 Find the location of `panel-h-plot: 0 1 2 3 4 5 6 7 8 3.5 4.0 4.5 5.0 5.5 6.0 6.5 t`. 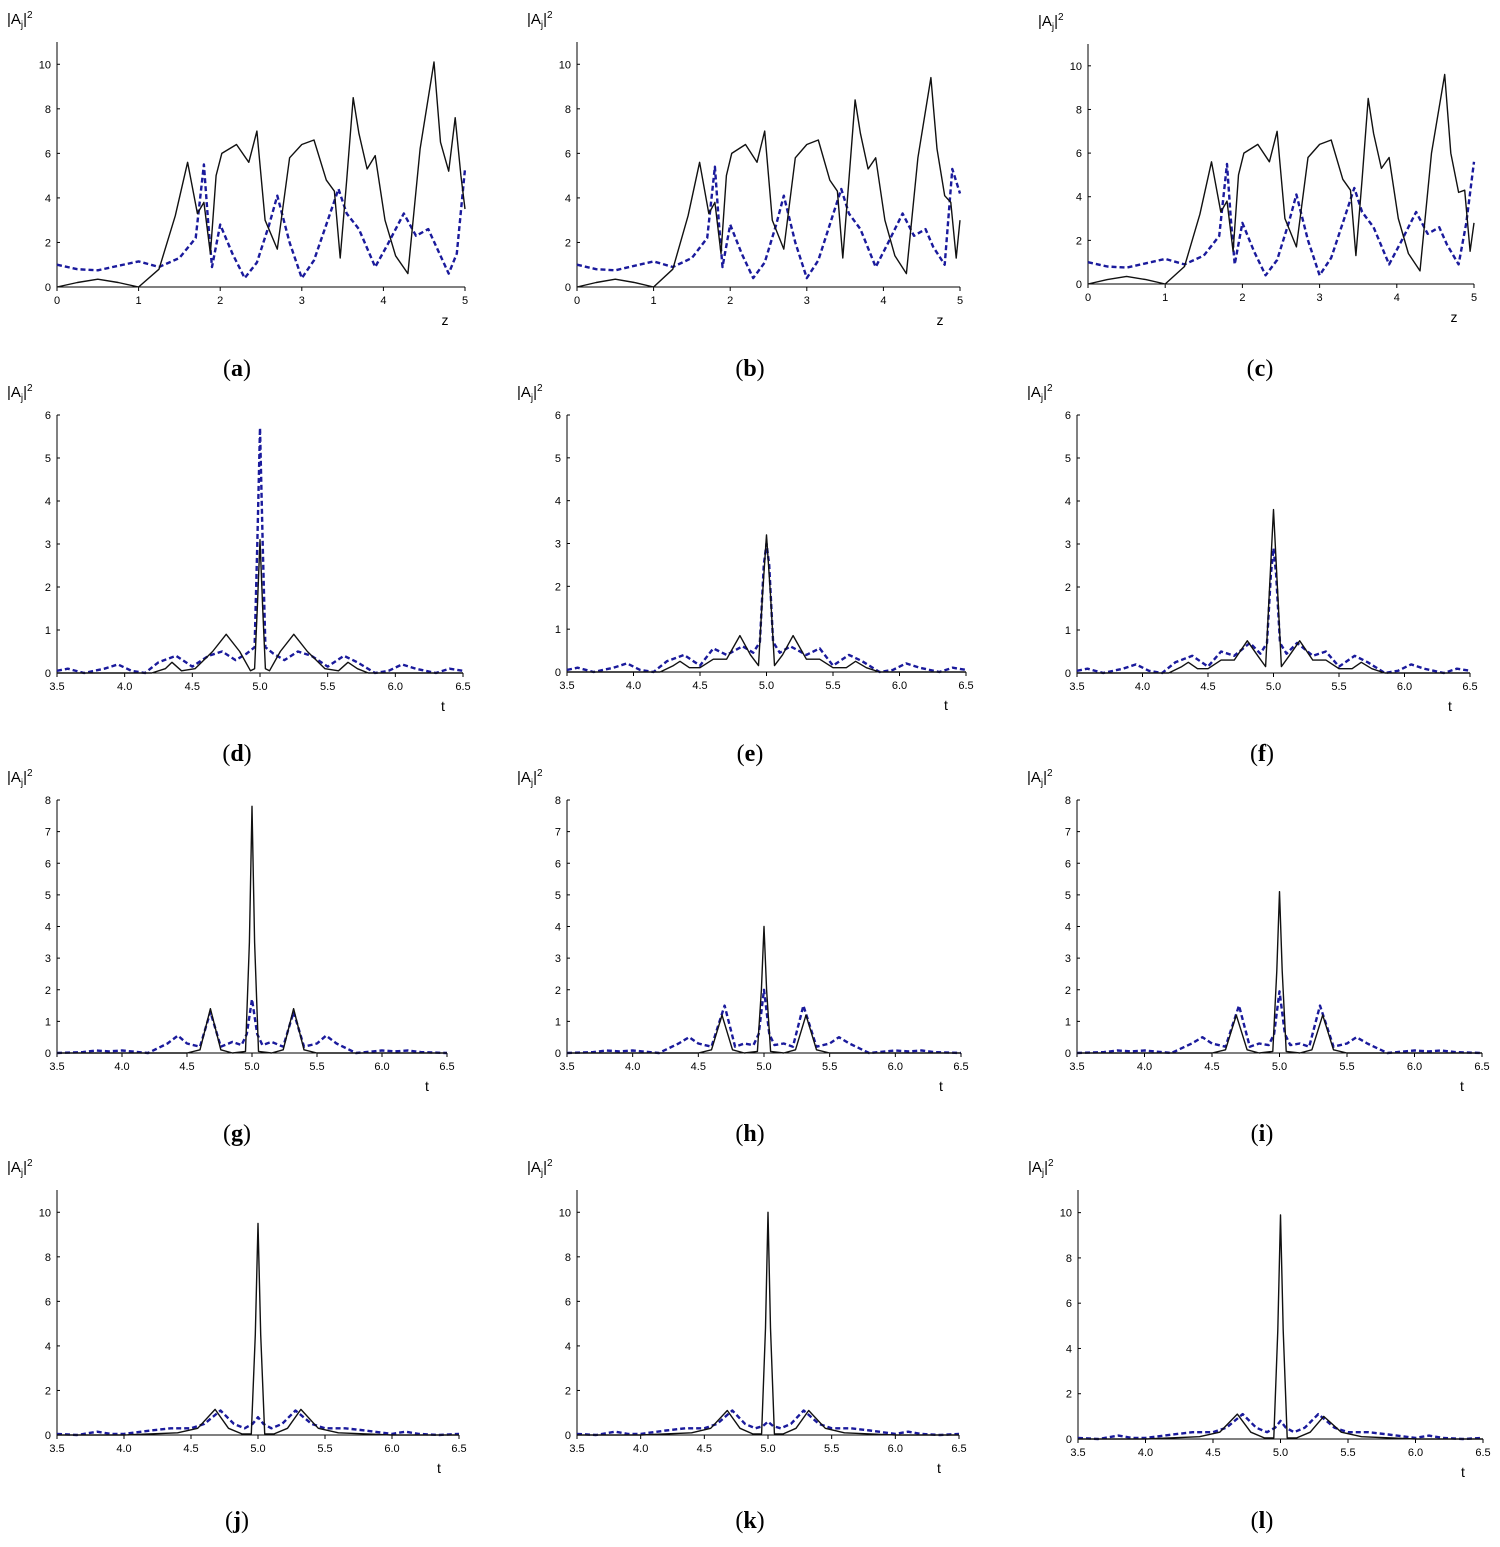

panel-h-plot: 0 1 2 3 4 5 6 7 8 3.5 4.0 4.5 5.0 5.5 6.0 6.5 t is located at coordinates (762, 944).